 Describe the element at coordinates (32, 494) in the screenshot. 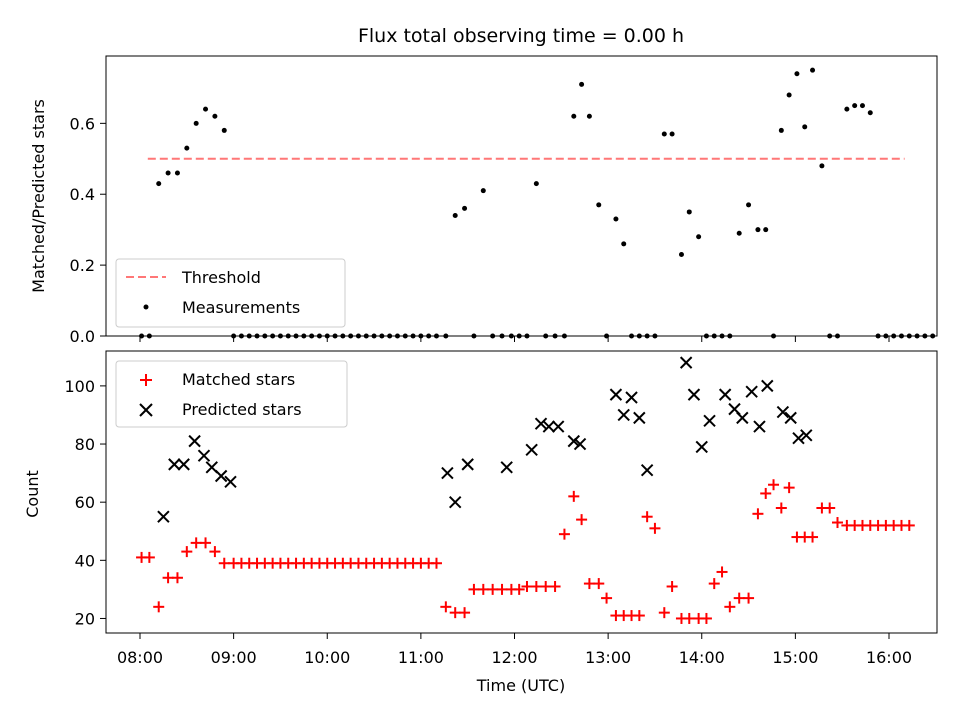

I see `bottom-y-axis-label: Count` at that location.